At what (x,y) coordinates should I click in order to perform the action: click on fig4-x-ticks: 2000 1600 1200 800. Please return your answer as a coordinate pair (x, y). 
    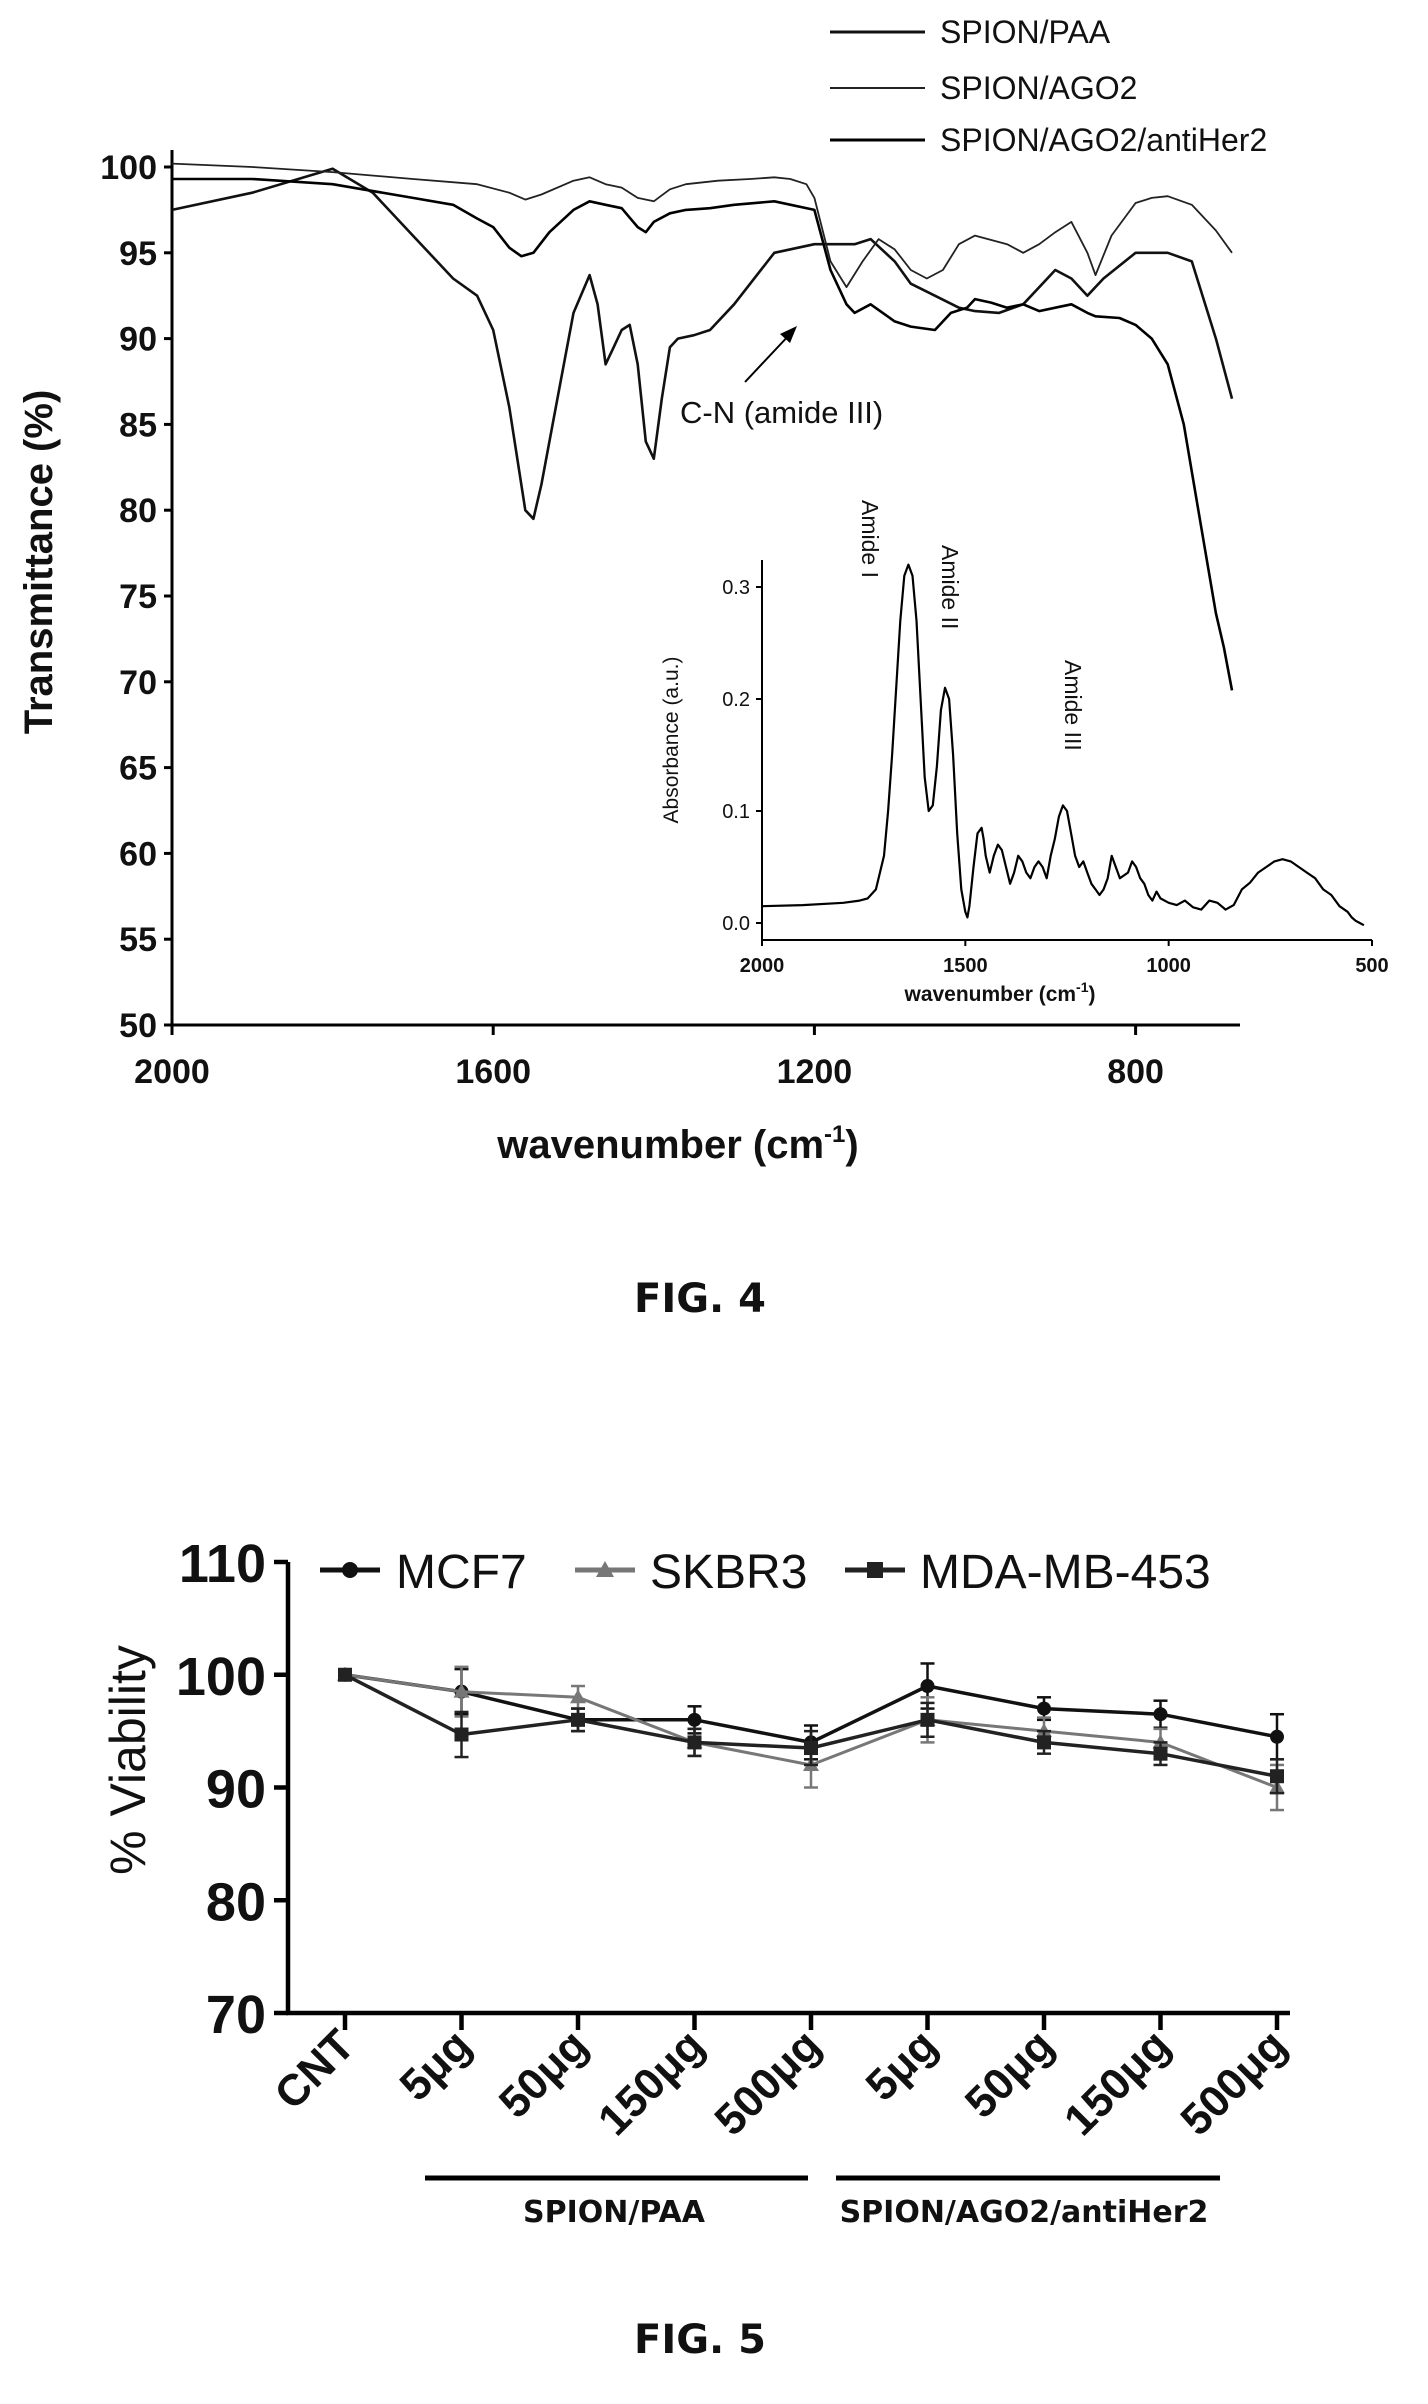
    Looking at the image, I should click on (649, 1058).